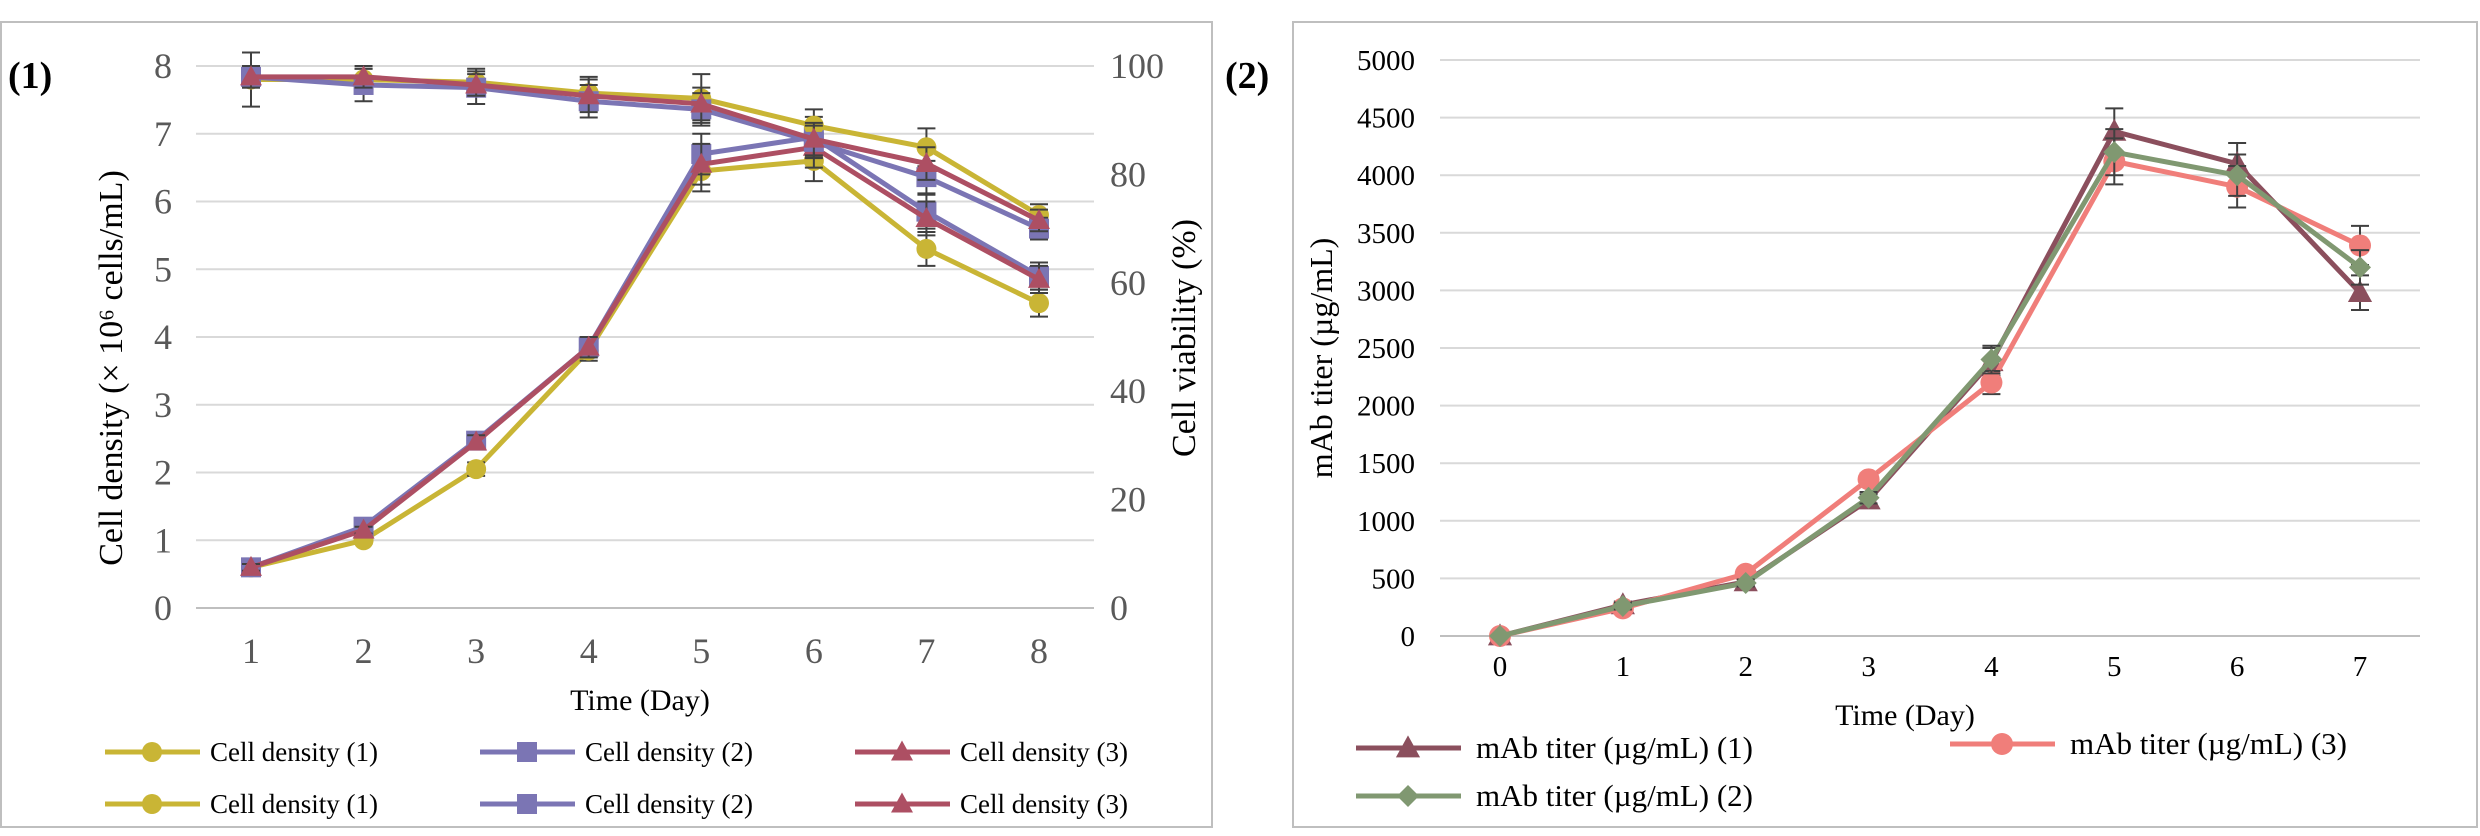  Describe the element at coordinates (1386, 61) in the screenshot. I see `panel2-y-tick-label: 5000` at that location.